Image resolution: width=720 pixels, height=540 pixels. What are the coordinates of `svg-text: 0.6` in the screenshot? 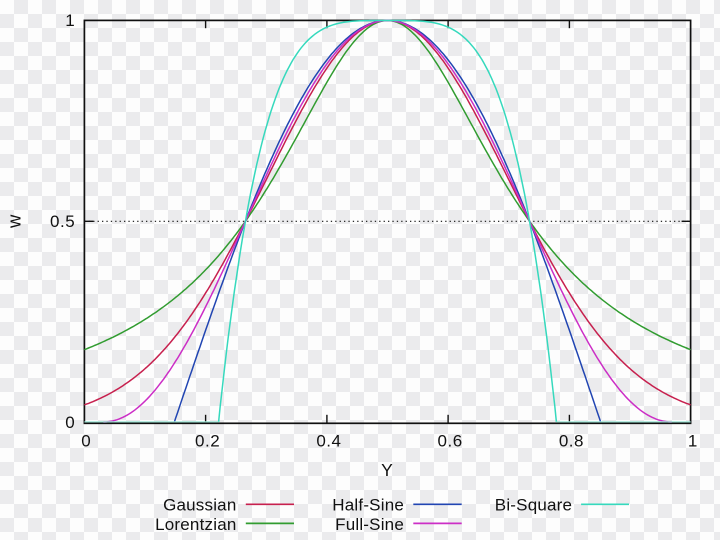 It's located at (450, 440).